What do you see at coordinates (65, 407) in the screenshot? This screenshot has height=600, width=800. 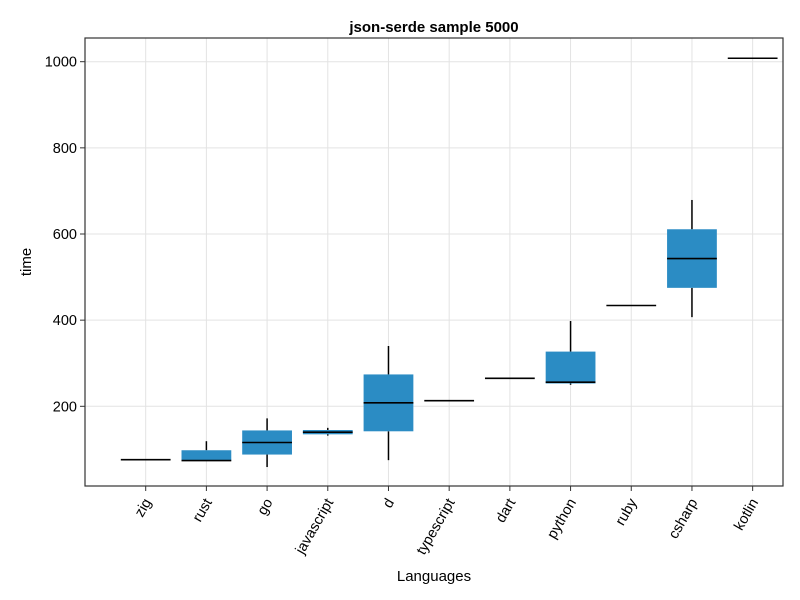 I see `y-tick-label: 200` at bounding box center [65, 407].